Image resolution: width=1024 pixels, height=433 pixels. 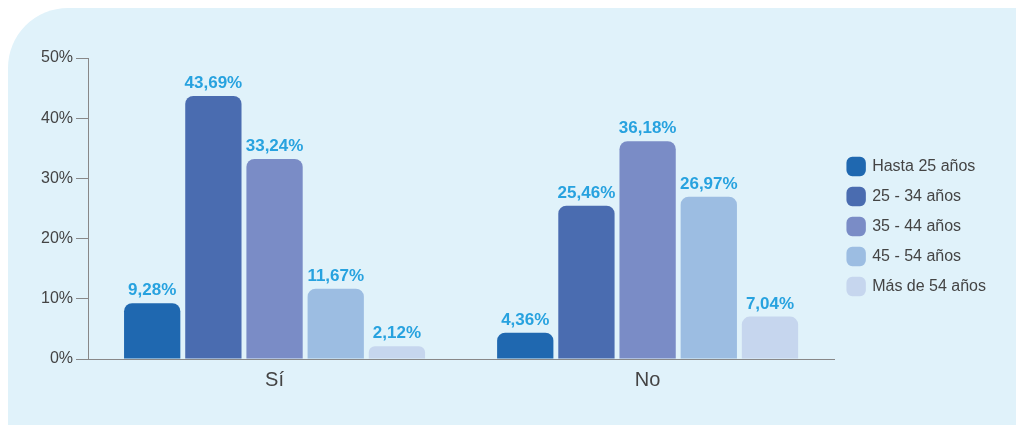 What do you see at coordinates (61, 358) in the screenshot?
I see `y-tick-label: 0%` at bounding box center [61, 358].